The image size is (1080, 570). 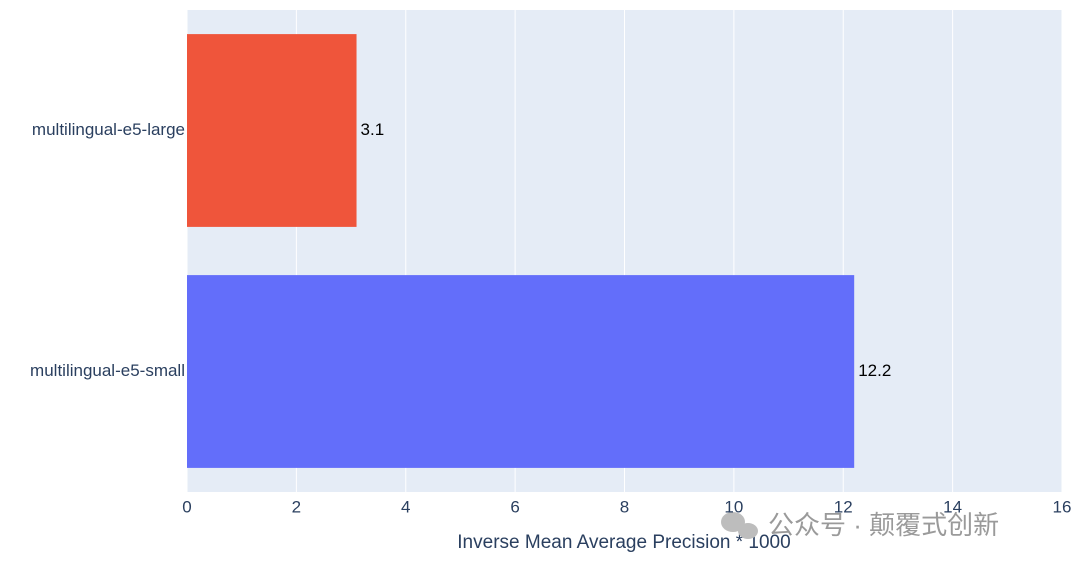 What do you see at coordinates (843, 506) in the screenshot?
I see `x-tick-label: 12` at bounding box center [843, 506].